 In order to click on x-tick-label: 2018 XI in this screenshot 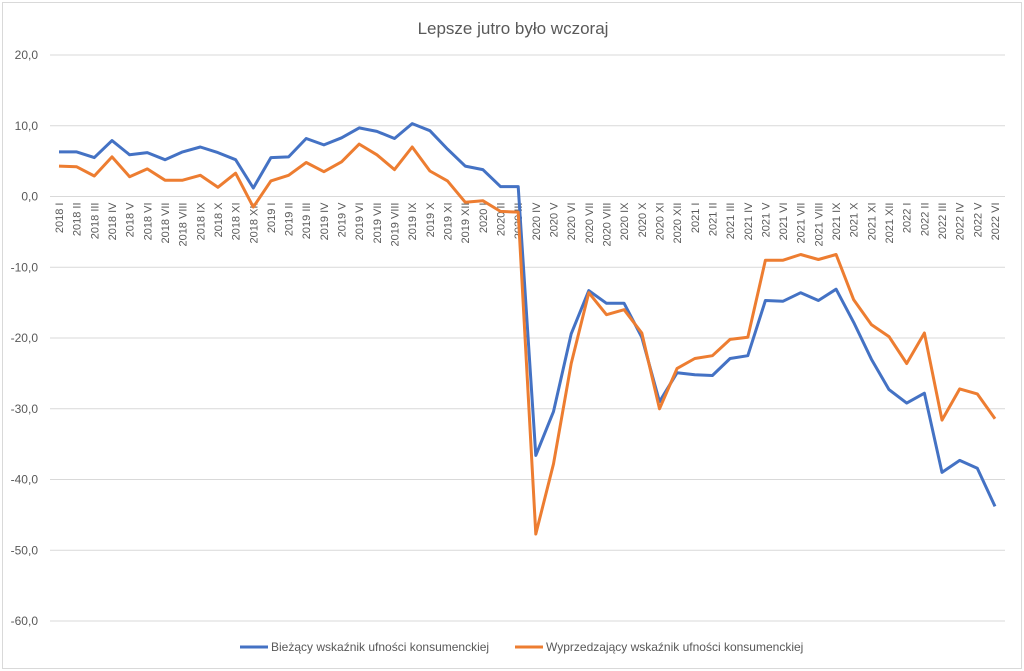, I will do `click(237, 222)`.